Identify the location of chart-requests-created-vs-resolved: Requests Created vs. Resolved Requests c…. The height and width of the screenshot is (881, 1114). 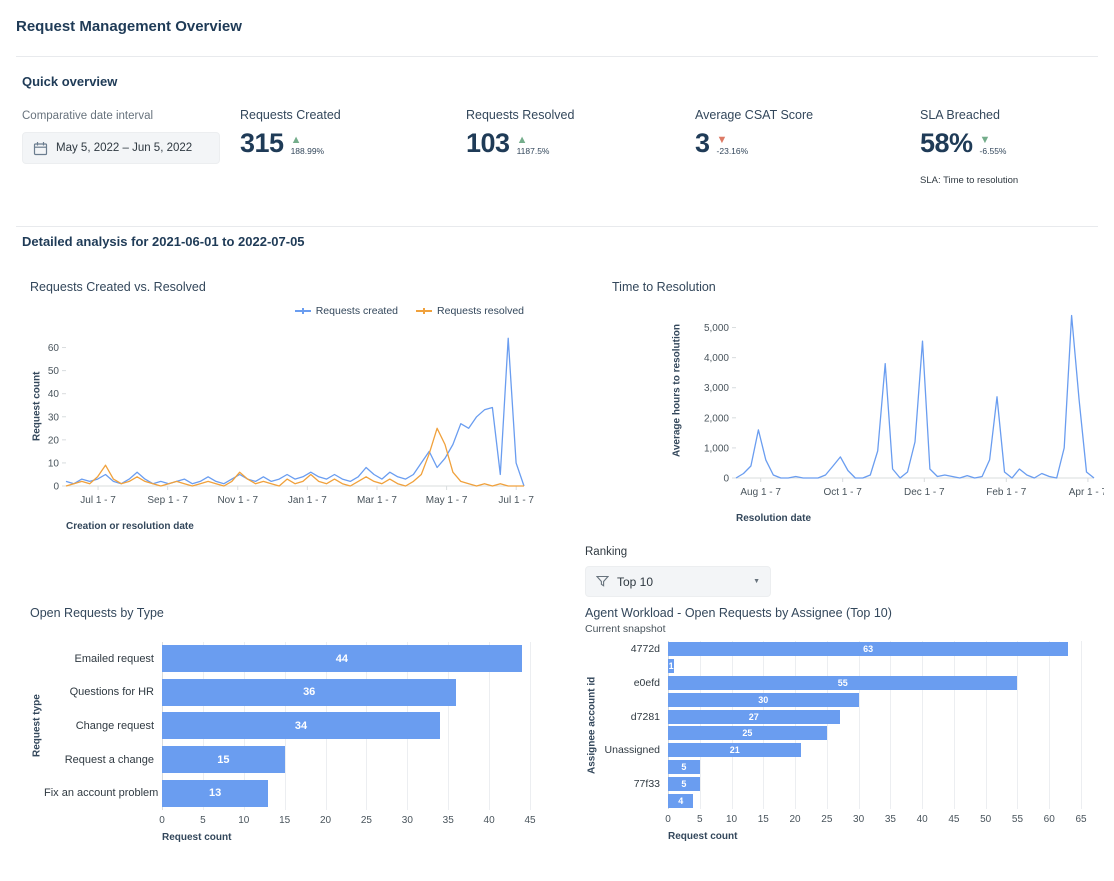
(284, 406).